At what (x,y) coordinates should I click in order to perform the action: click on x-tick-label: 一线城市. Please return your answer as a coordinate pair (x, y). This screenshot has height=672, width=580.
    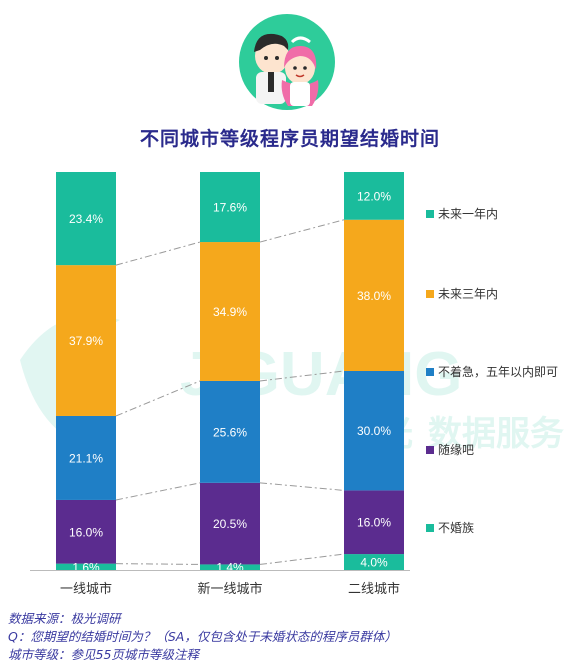
    Looking at the image, I should click on (86, 589).